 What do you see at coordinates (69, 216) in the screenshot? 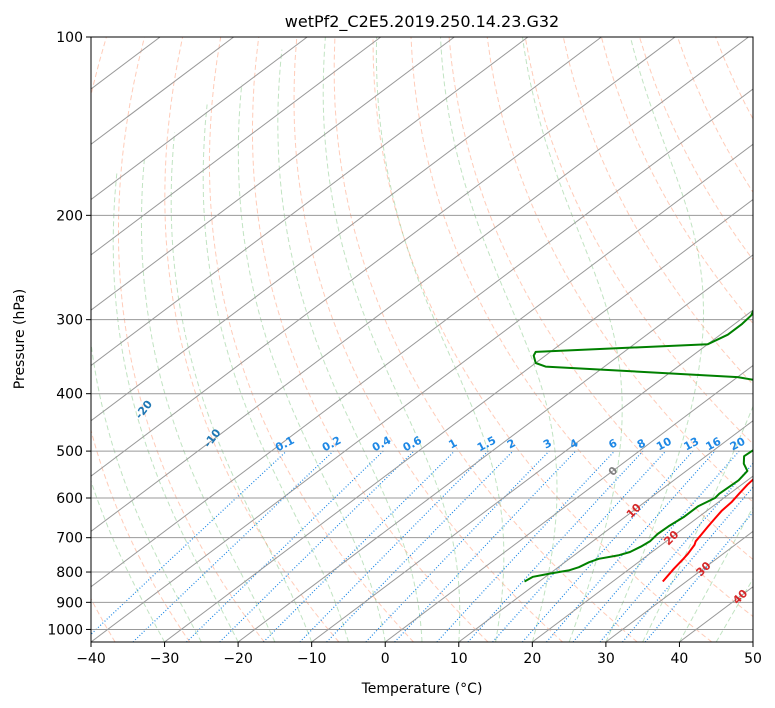
I see `y-tick-label: 200` at bounding box center [69, 216].